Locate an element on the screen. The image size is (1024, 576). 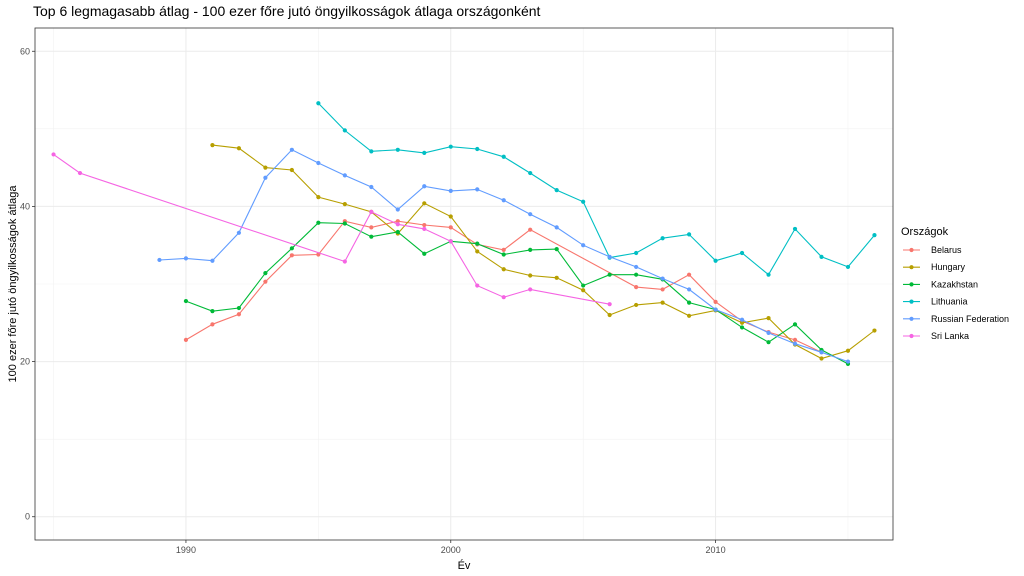
legend-item: Sri Lanka is located at coordinates (936, 336).